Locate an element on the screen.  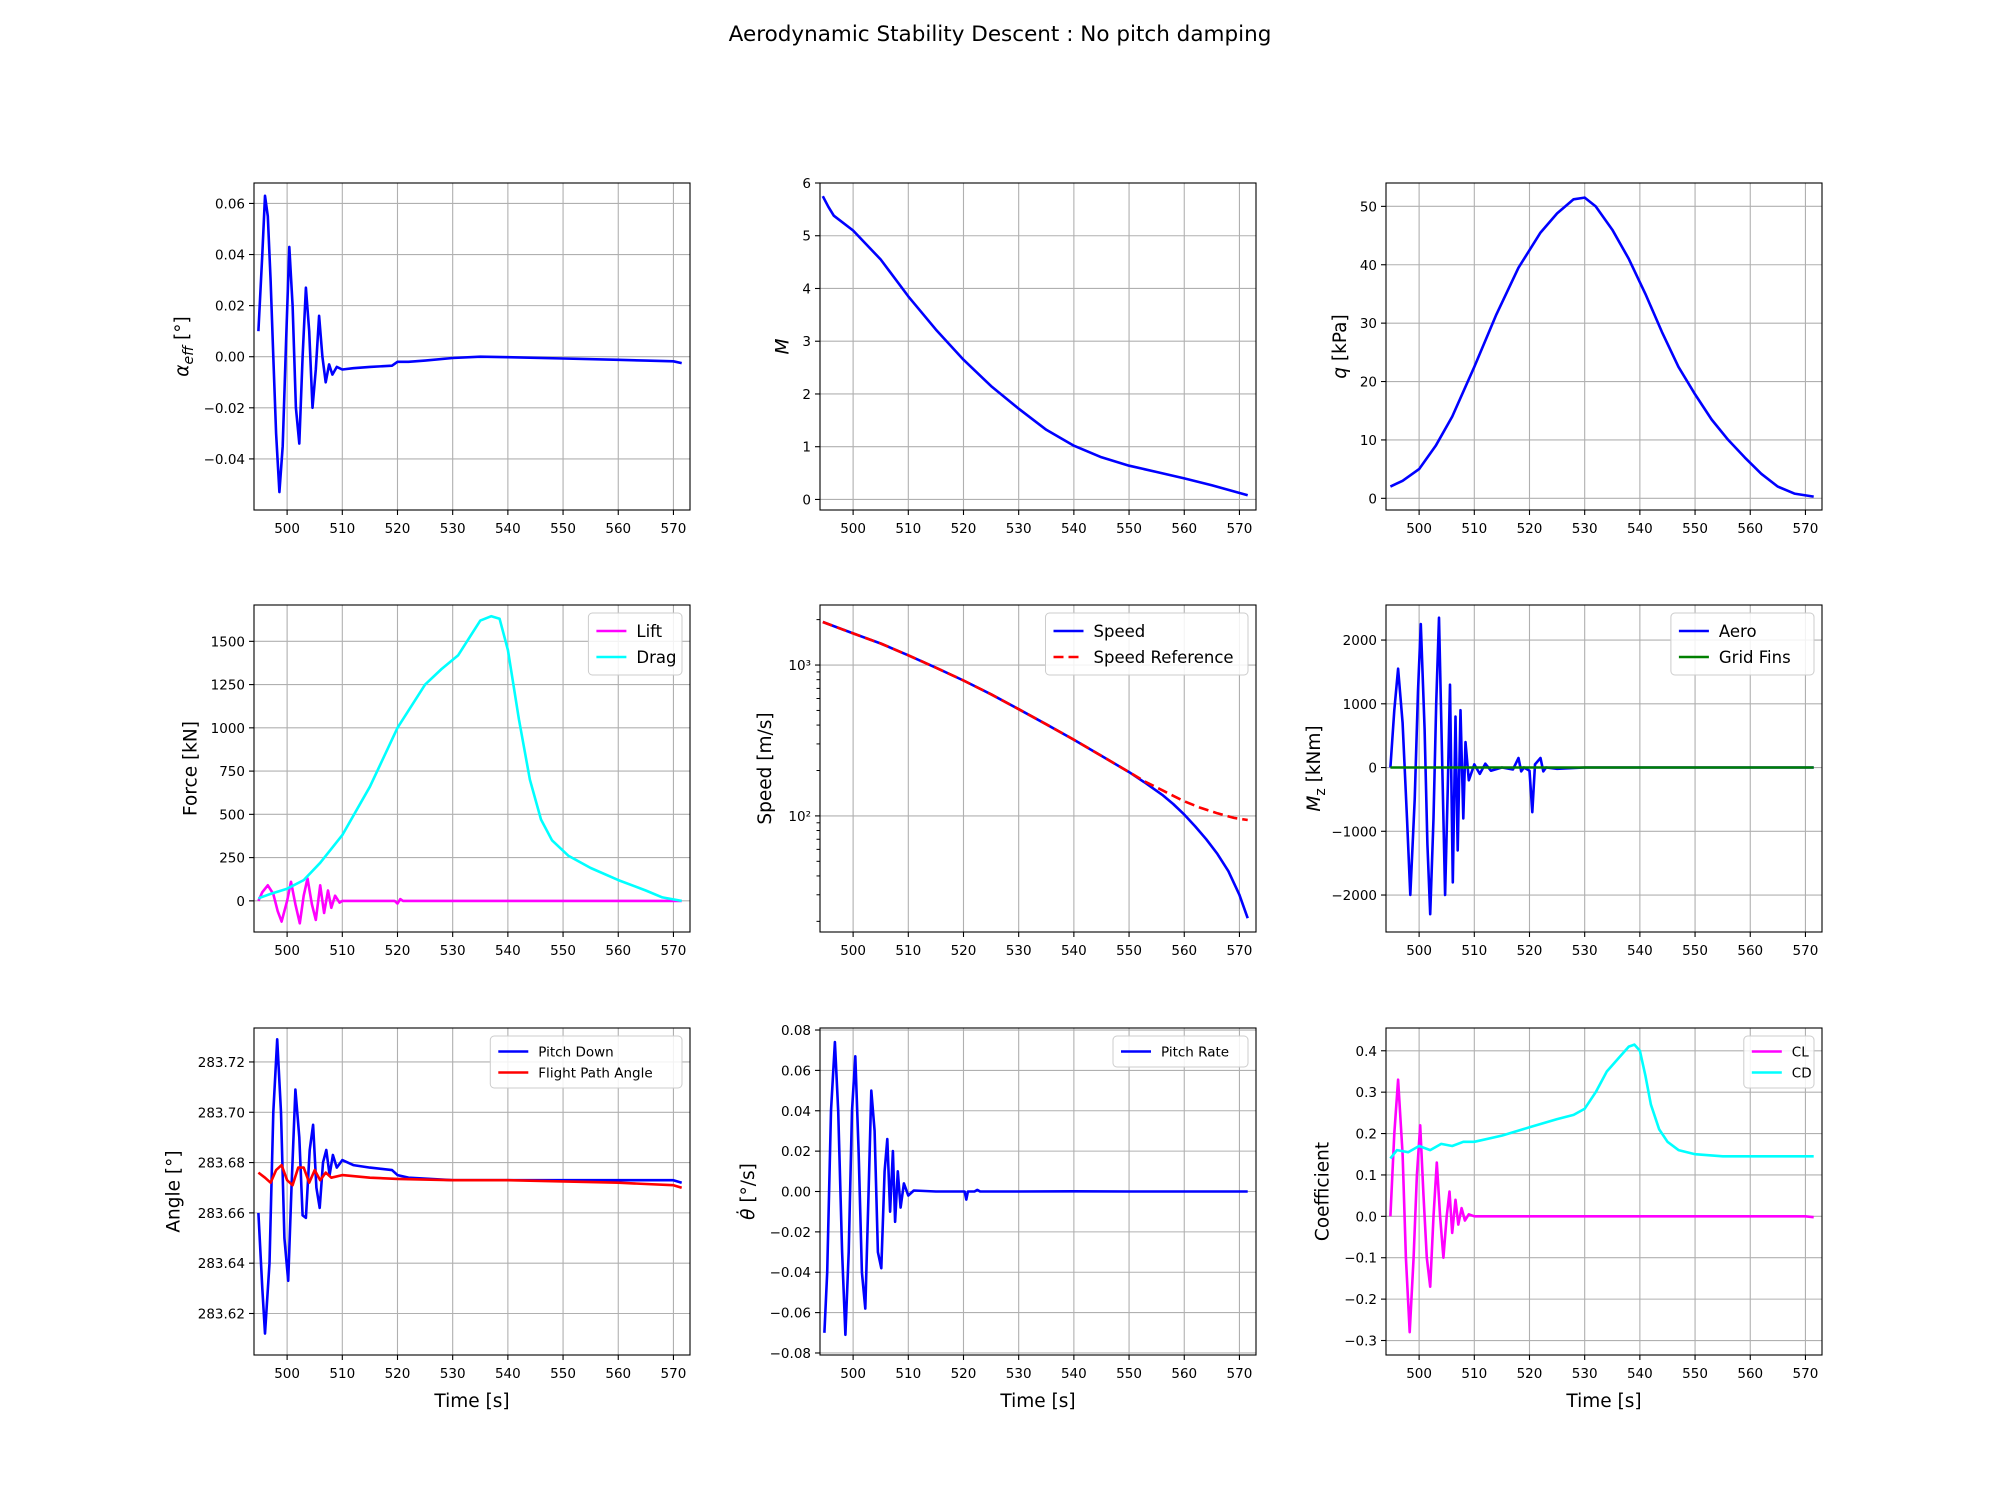
y-tick-label: 0.4 is located at coordinates (1366, 1052).